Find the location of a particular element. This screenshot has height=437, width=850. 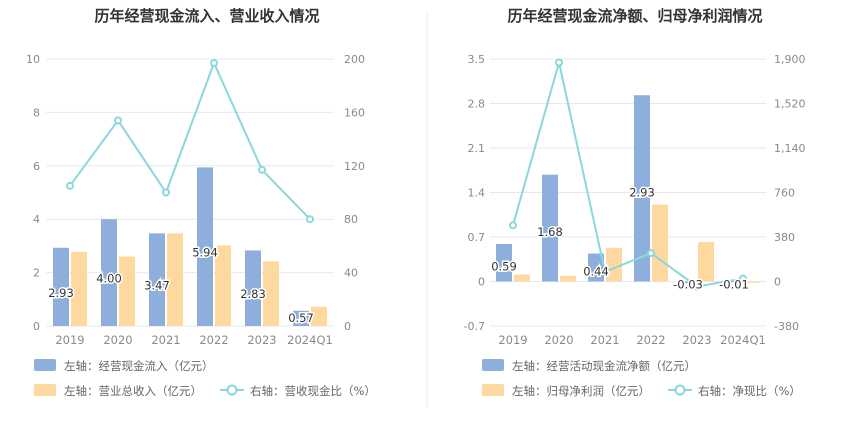

legend-label-net-profit: 左轴：归母净利润（亿元） is located at coordinates (581, 391).